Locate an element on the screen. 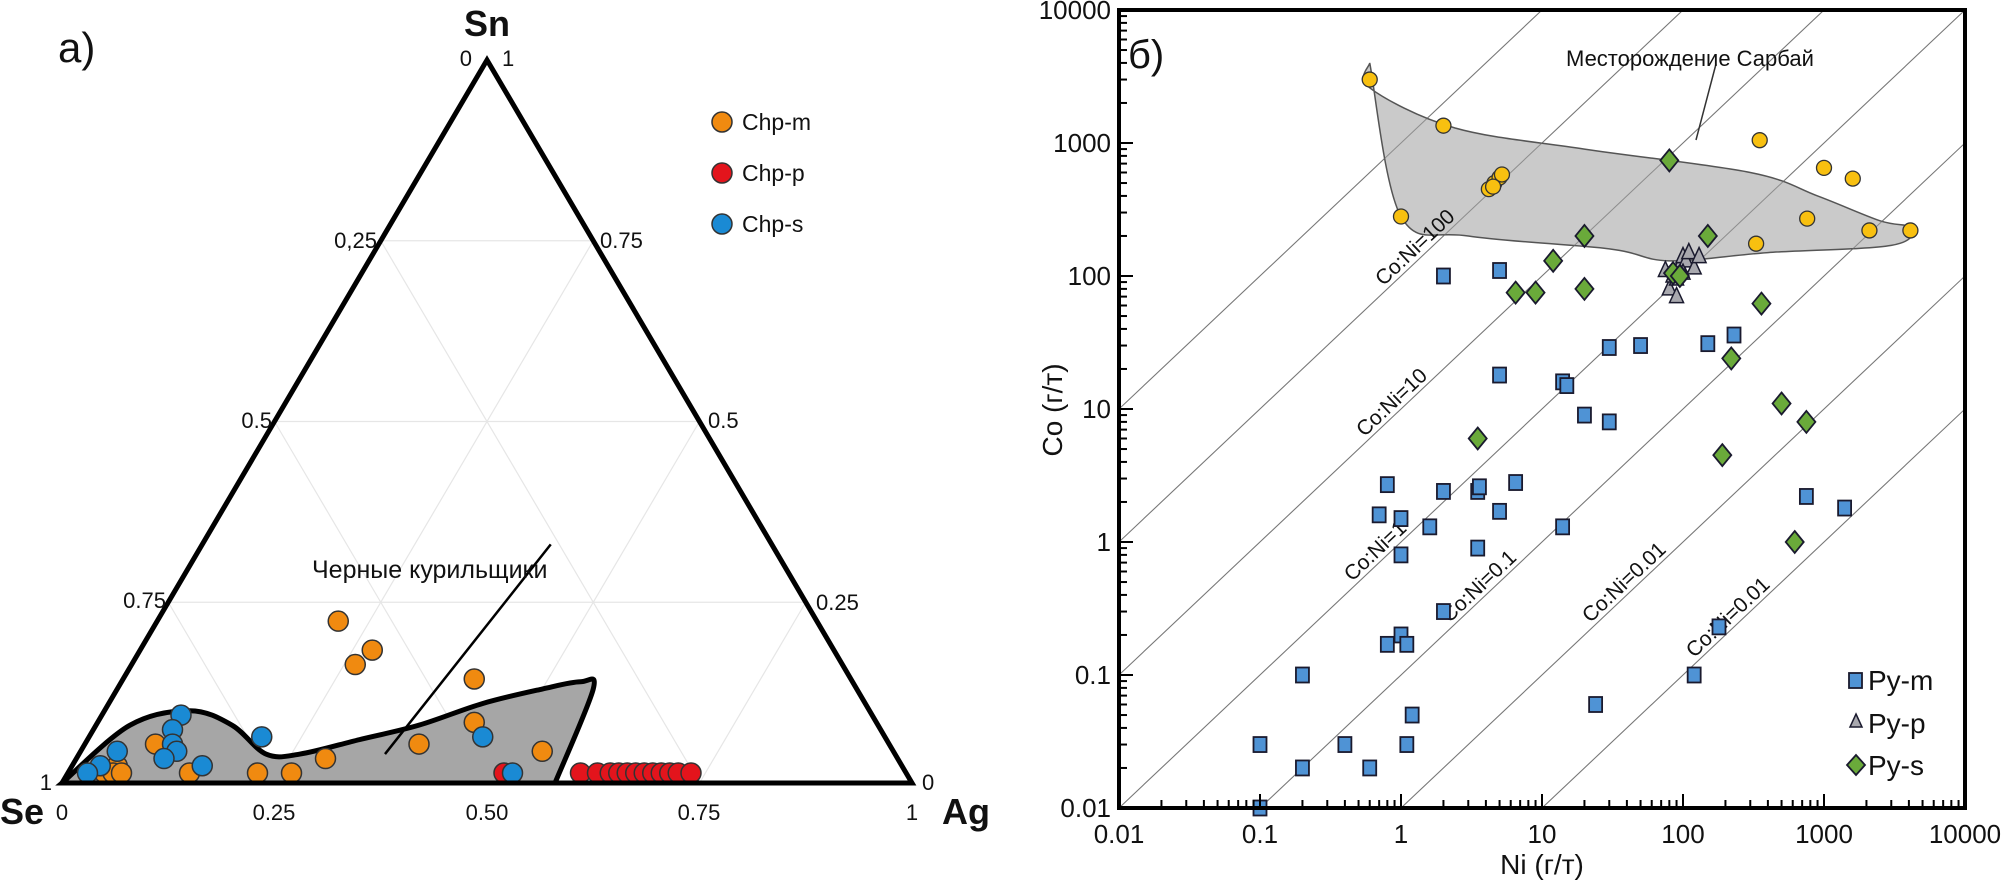 Image resolution: width=2007 pixels, height=884 pixels. tick-right-0.75: 0.75 is located at coordinates (621, 240).